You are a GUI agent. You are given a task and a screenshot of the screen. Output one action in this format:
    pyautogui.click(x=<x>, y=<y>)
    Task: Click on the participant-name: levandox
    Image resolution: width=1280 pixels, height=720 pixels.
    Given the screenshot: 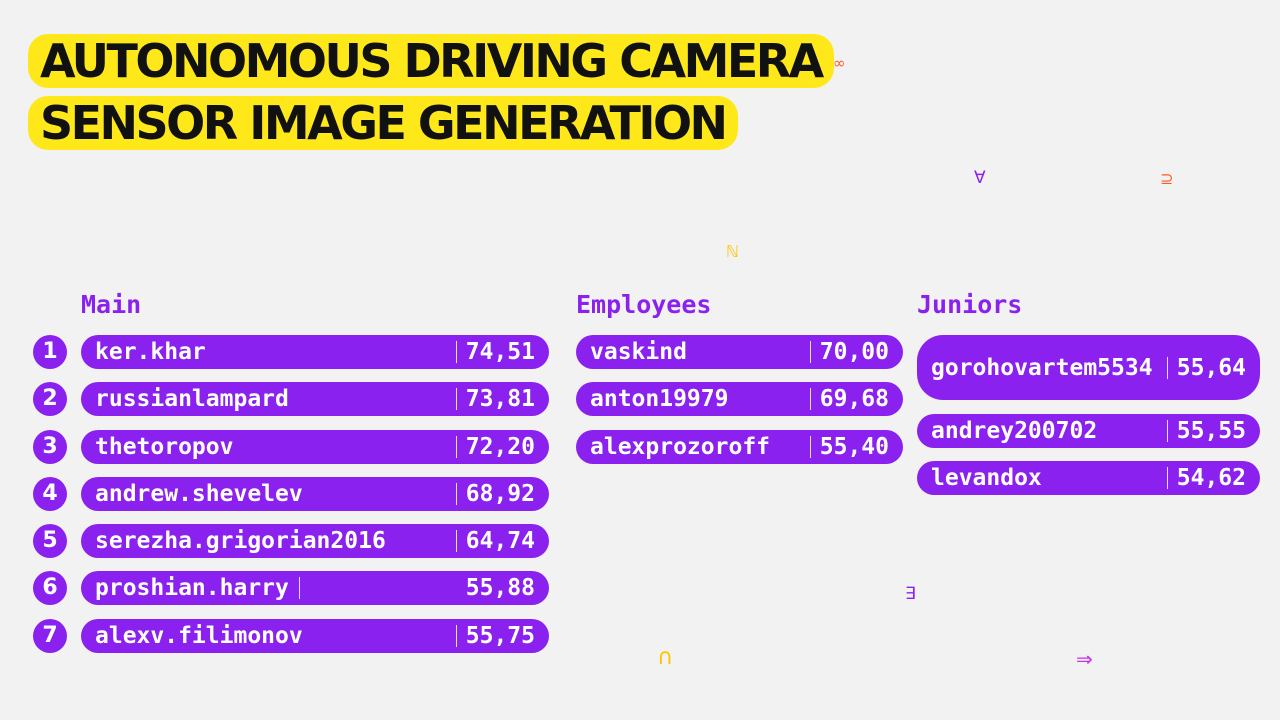 What is the action you would take?
    pyautogui.click(x=986, y=478)
    